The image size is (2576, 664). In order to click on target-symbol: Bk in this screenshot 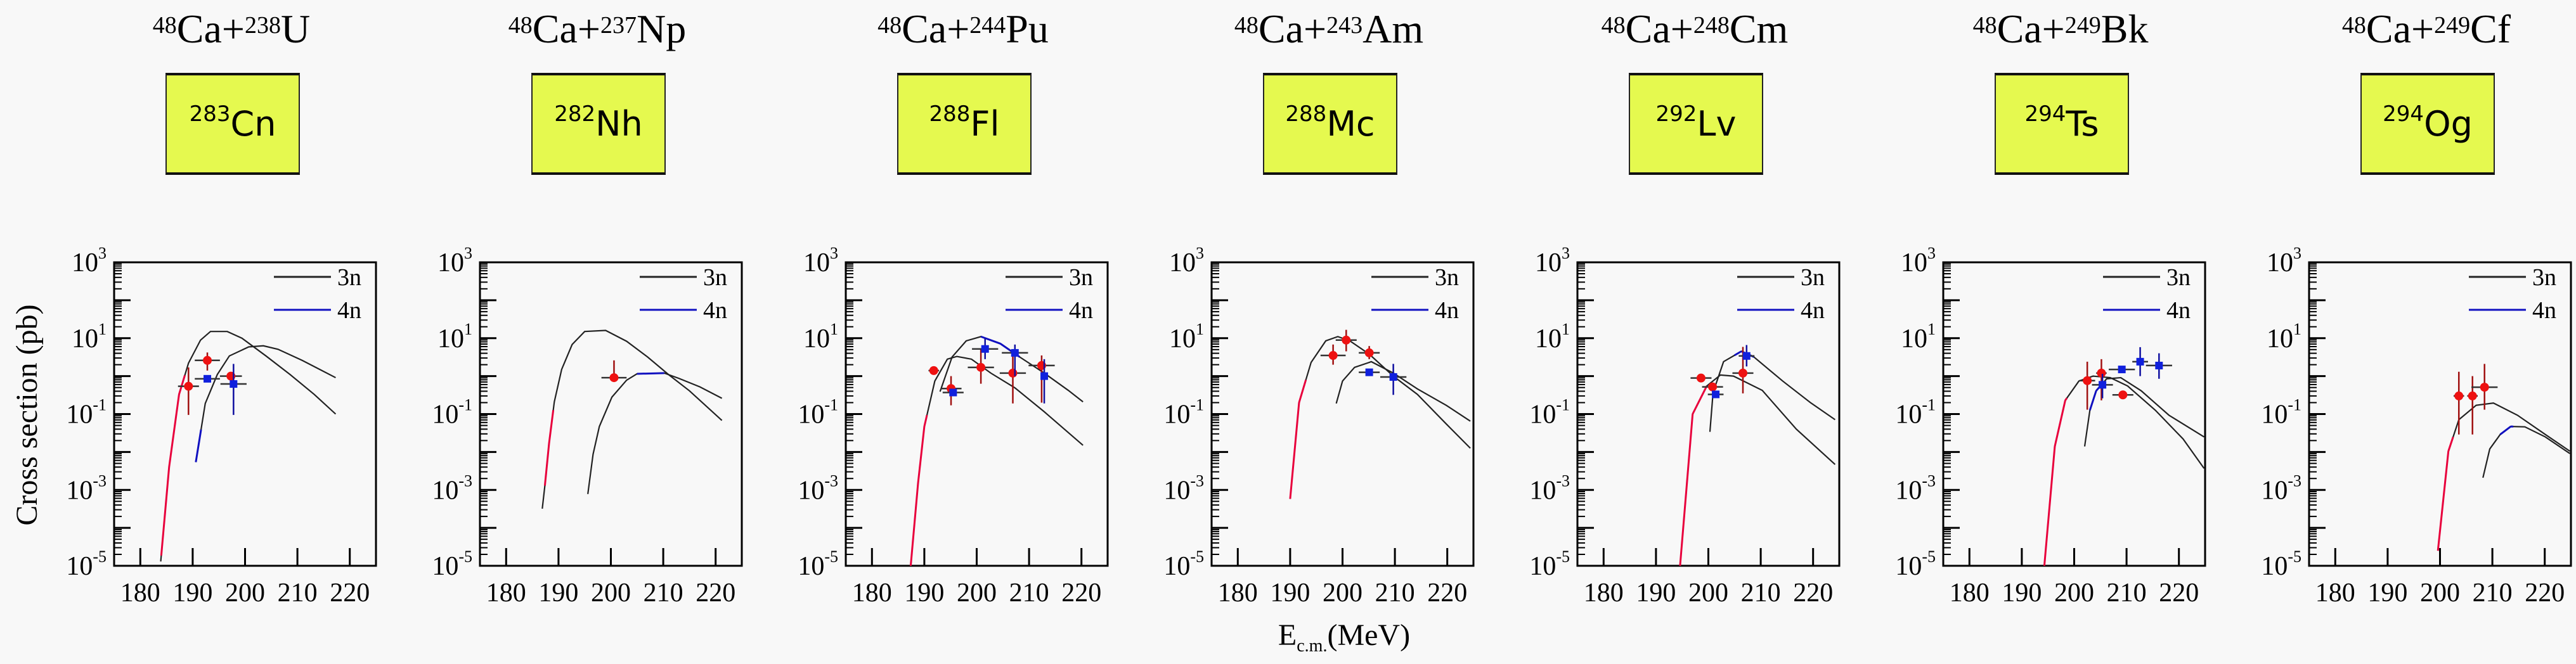, I will do `click(2124, 28)`.